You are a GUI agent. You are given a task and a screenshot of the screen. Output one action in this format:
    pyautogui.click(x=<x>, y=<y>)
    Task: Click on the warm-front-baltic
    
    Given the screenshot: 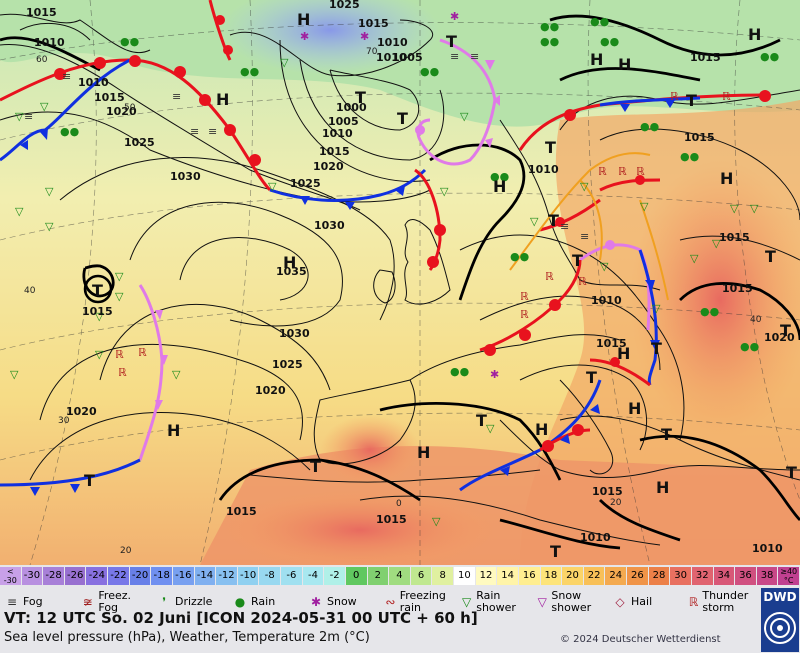 What is the action you would take?
    pyautogui.click(x=630, y=185)
    